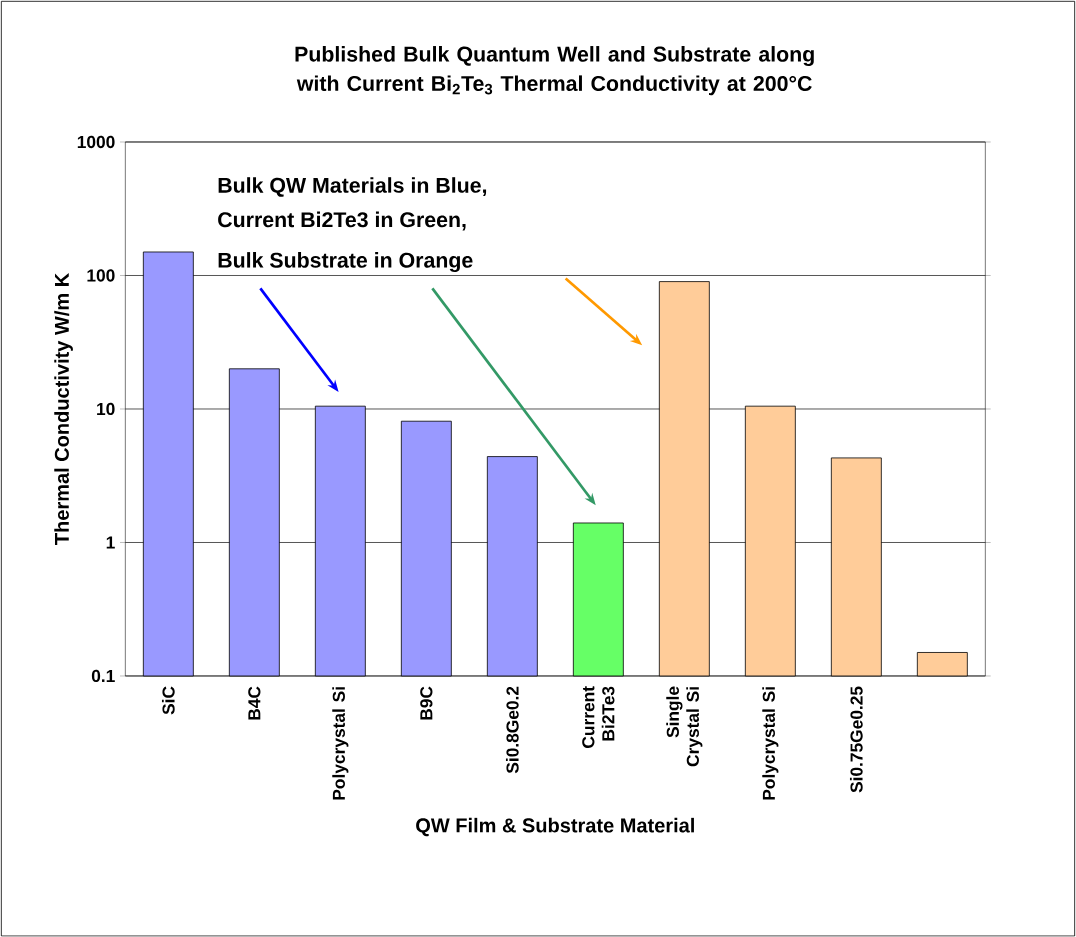 Image resolution: width=1076 pixels, height=937 pixels. I want to click on x-tick-label: Si0.75Ge0.25, so click(856, 739).